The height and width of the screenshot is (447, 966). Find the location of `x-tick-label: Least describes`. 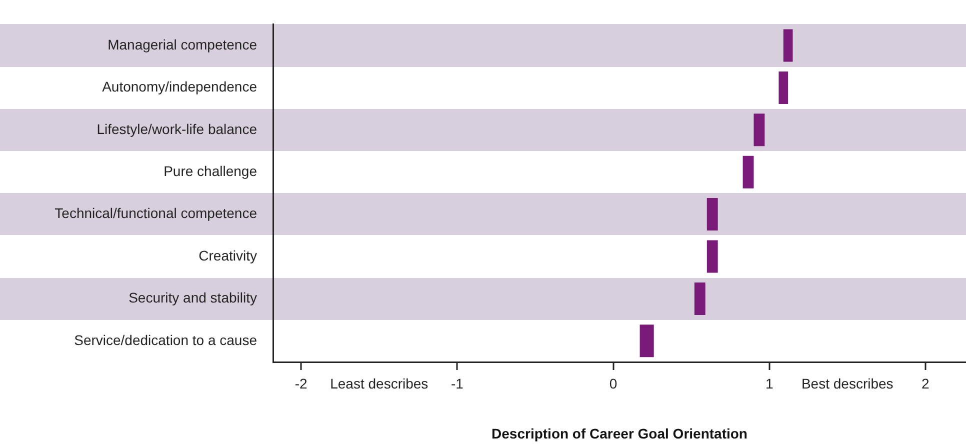

x-tick-label: Least describes is located at coordinates (379, 383).